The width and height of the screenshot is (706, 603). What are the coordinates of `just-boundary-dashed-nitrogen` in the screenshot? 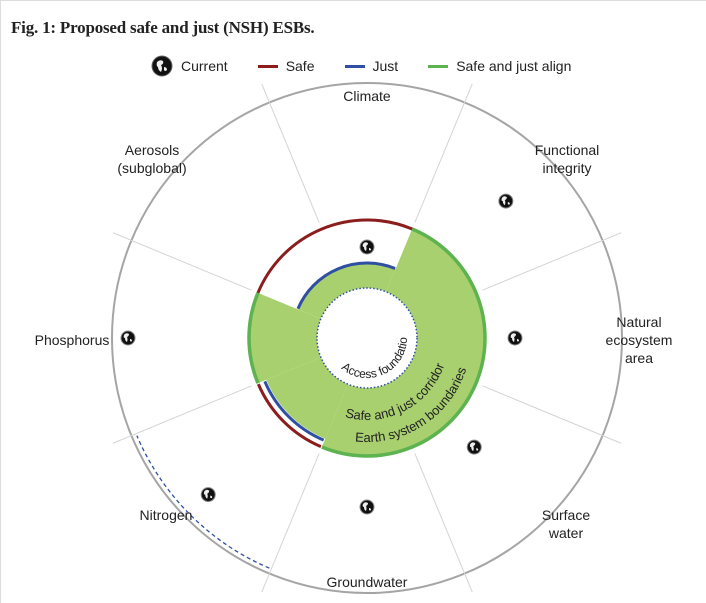 It's located at (203, 502).